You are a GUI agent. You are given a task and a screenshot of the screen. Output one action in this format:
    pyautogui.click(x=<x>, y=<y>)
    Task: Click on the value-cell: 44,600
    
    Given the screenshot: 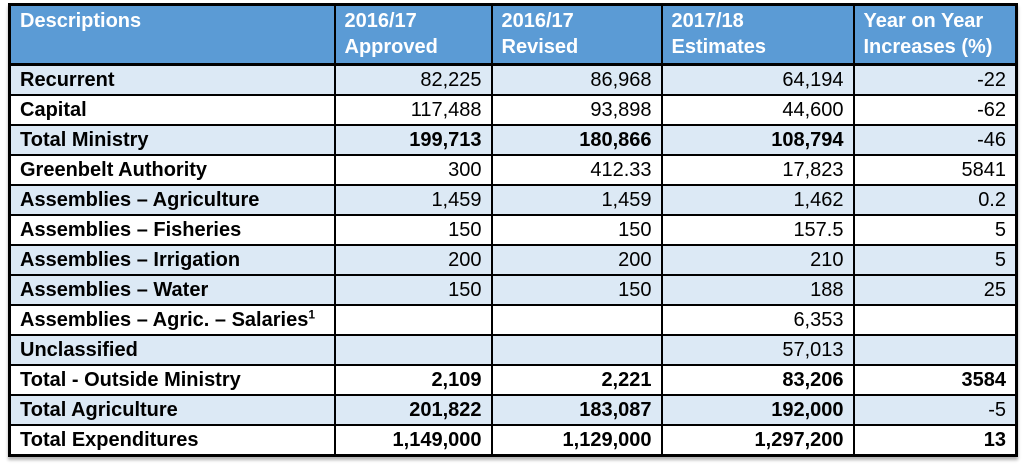 What is the action you would take?
    pyautogui.click(x=757, y=110)
    